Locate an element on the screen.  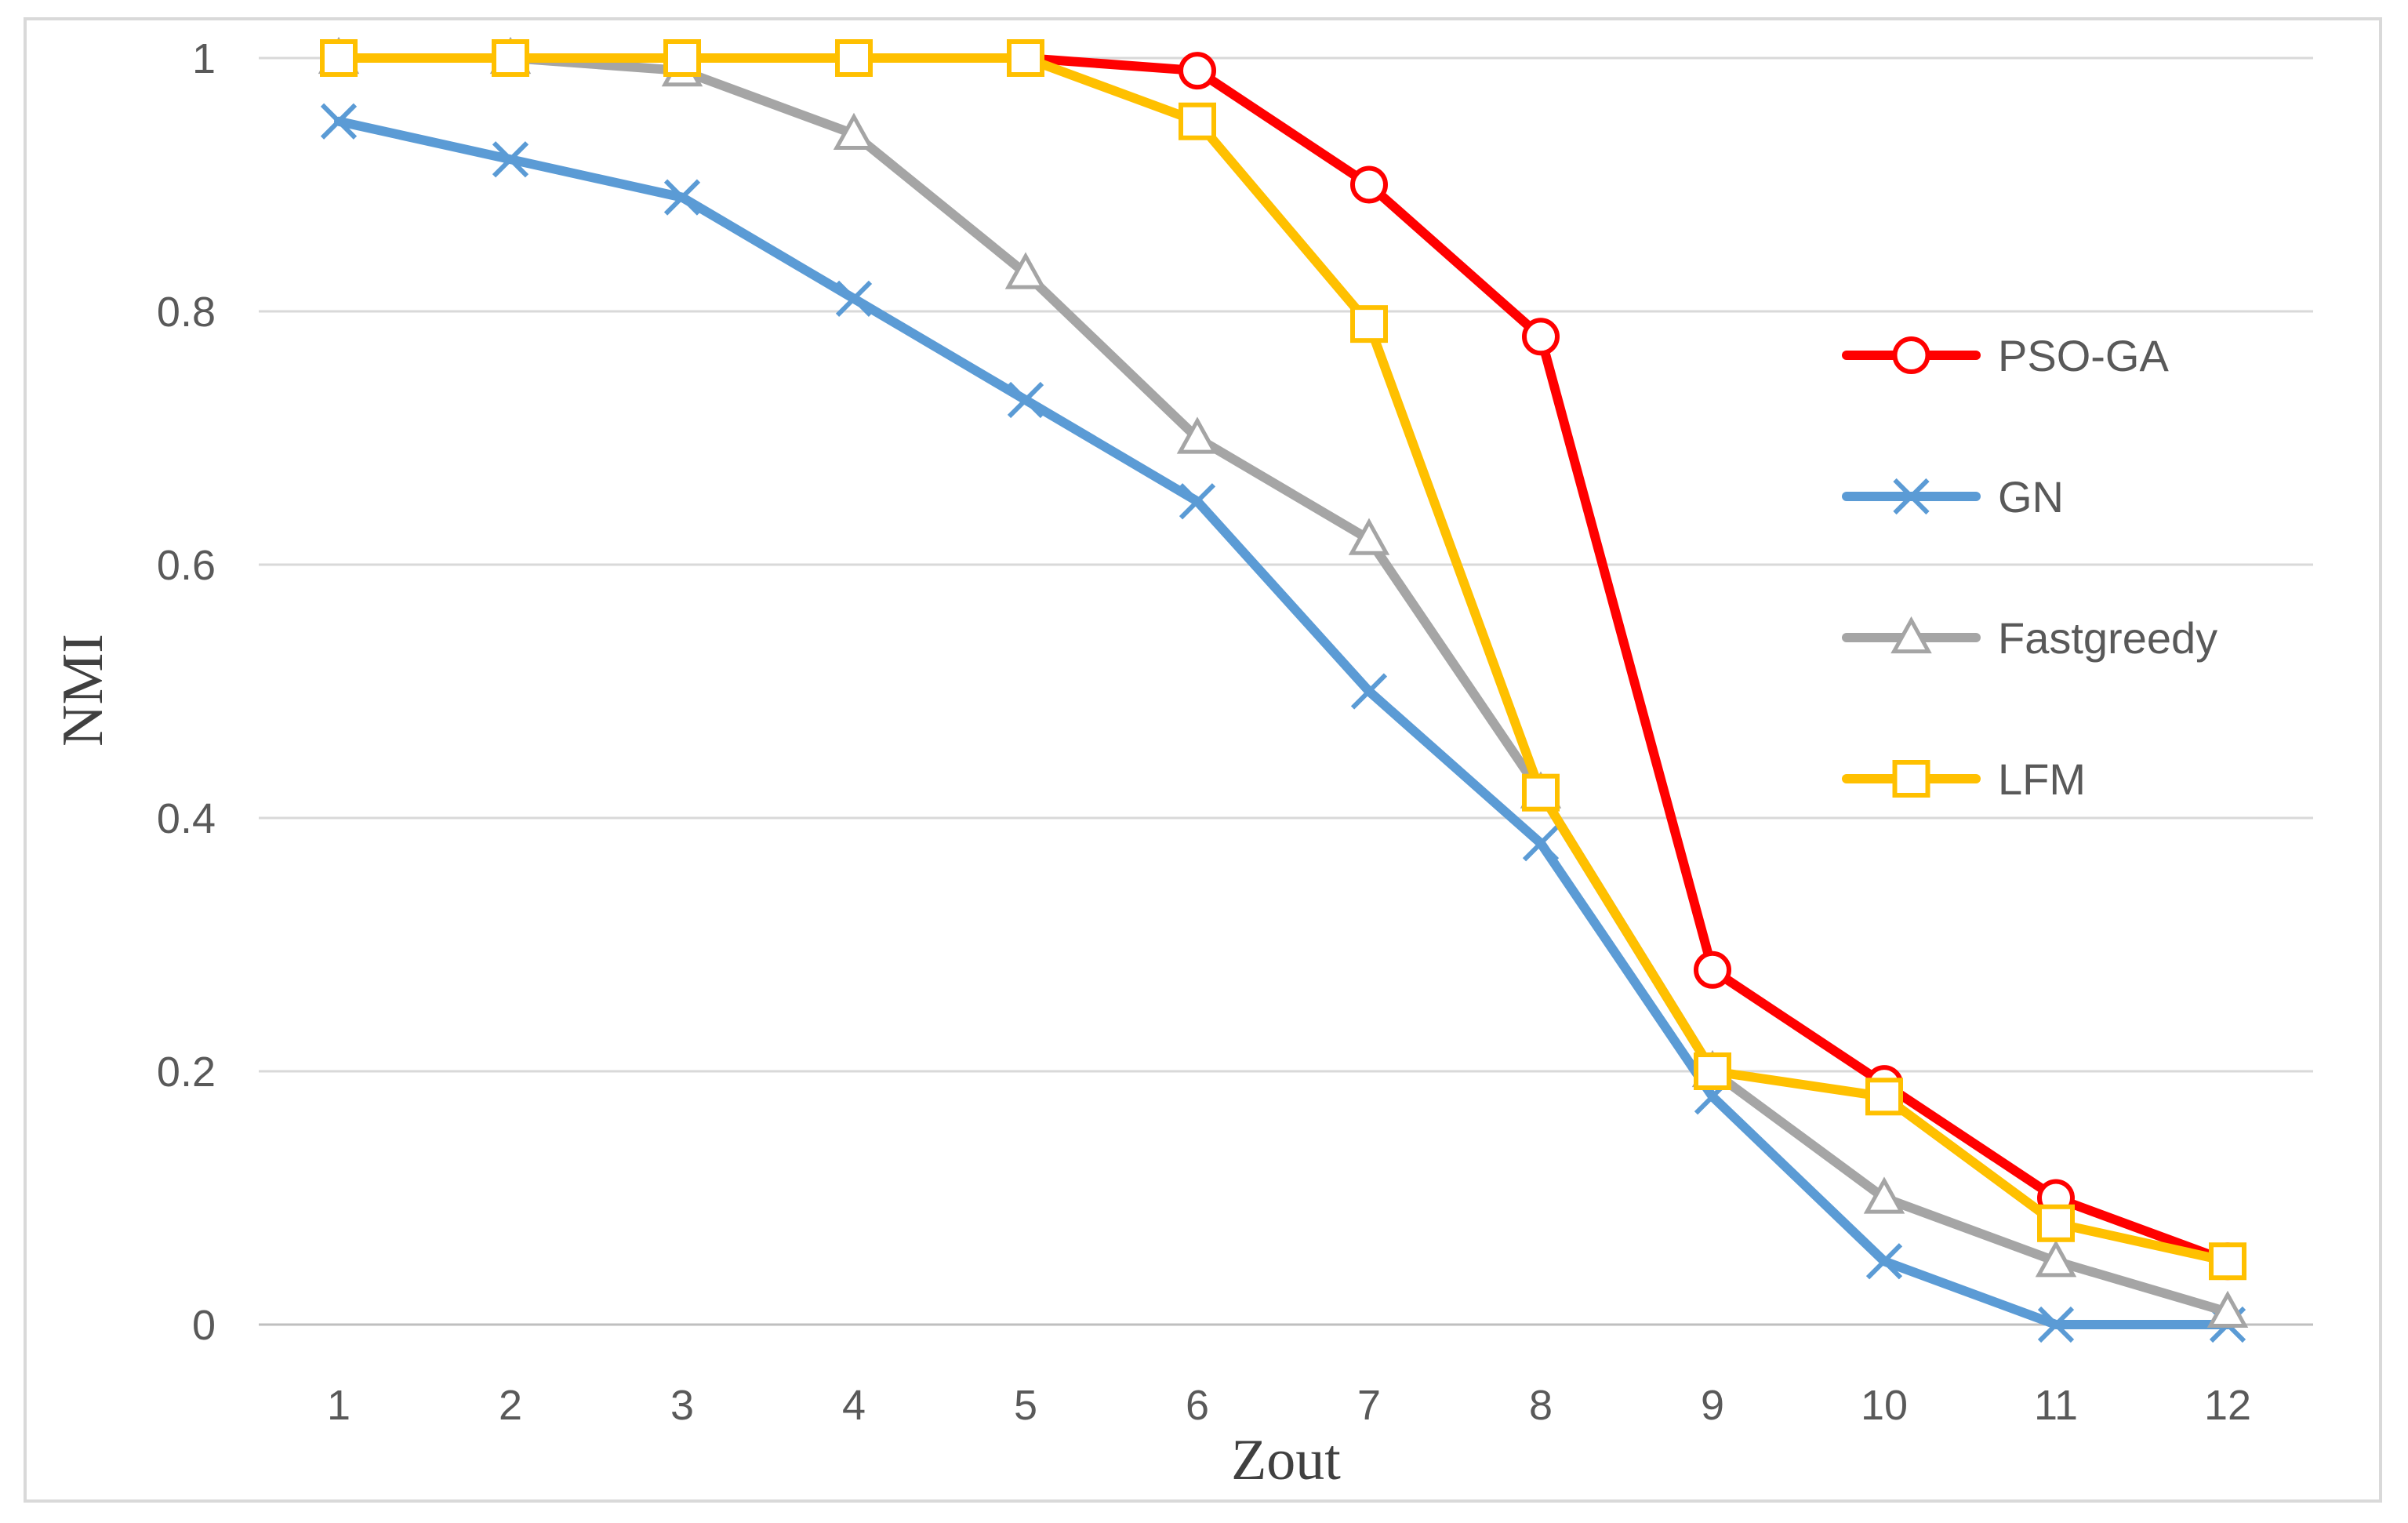
x-tick-label: 10 is located at coordinates (1885, 1405).